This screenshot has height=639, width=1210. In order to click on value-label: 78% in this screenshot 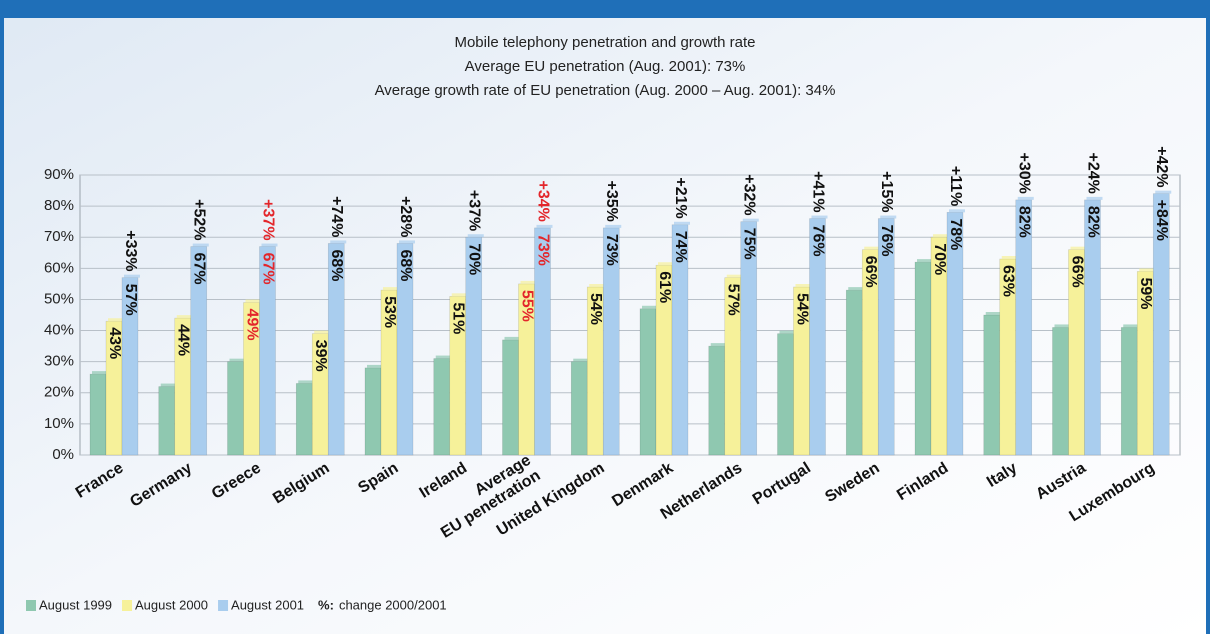, I will do `click(955, 234)`.